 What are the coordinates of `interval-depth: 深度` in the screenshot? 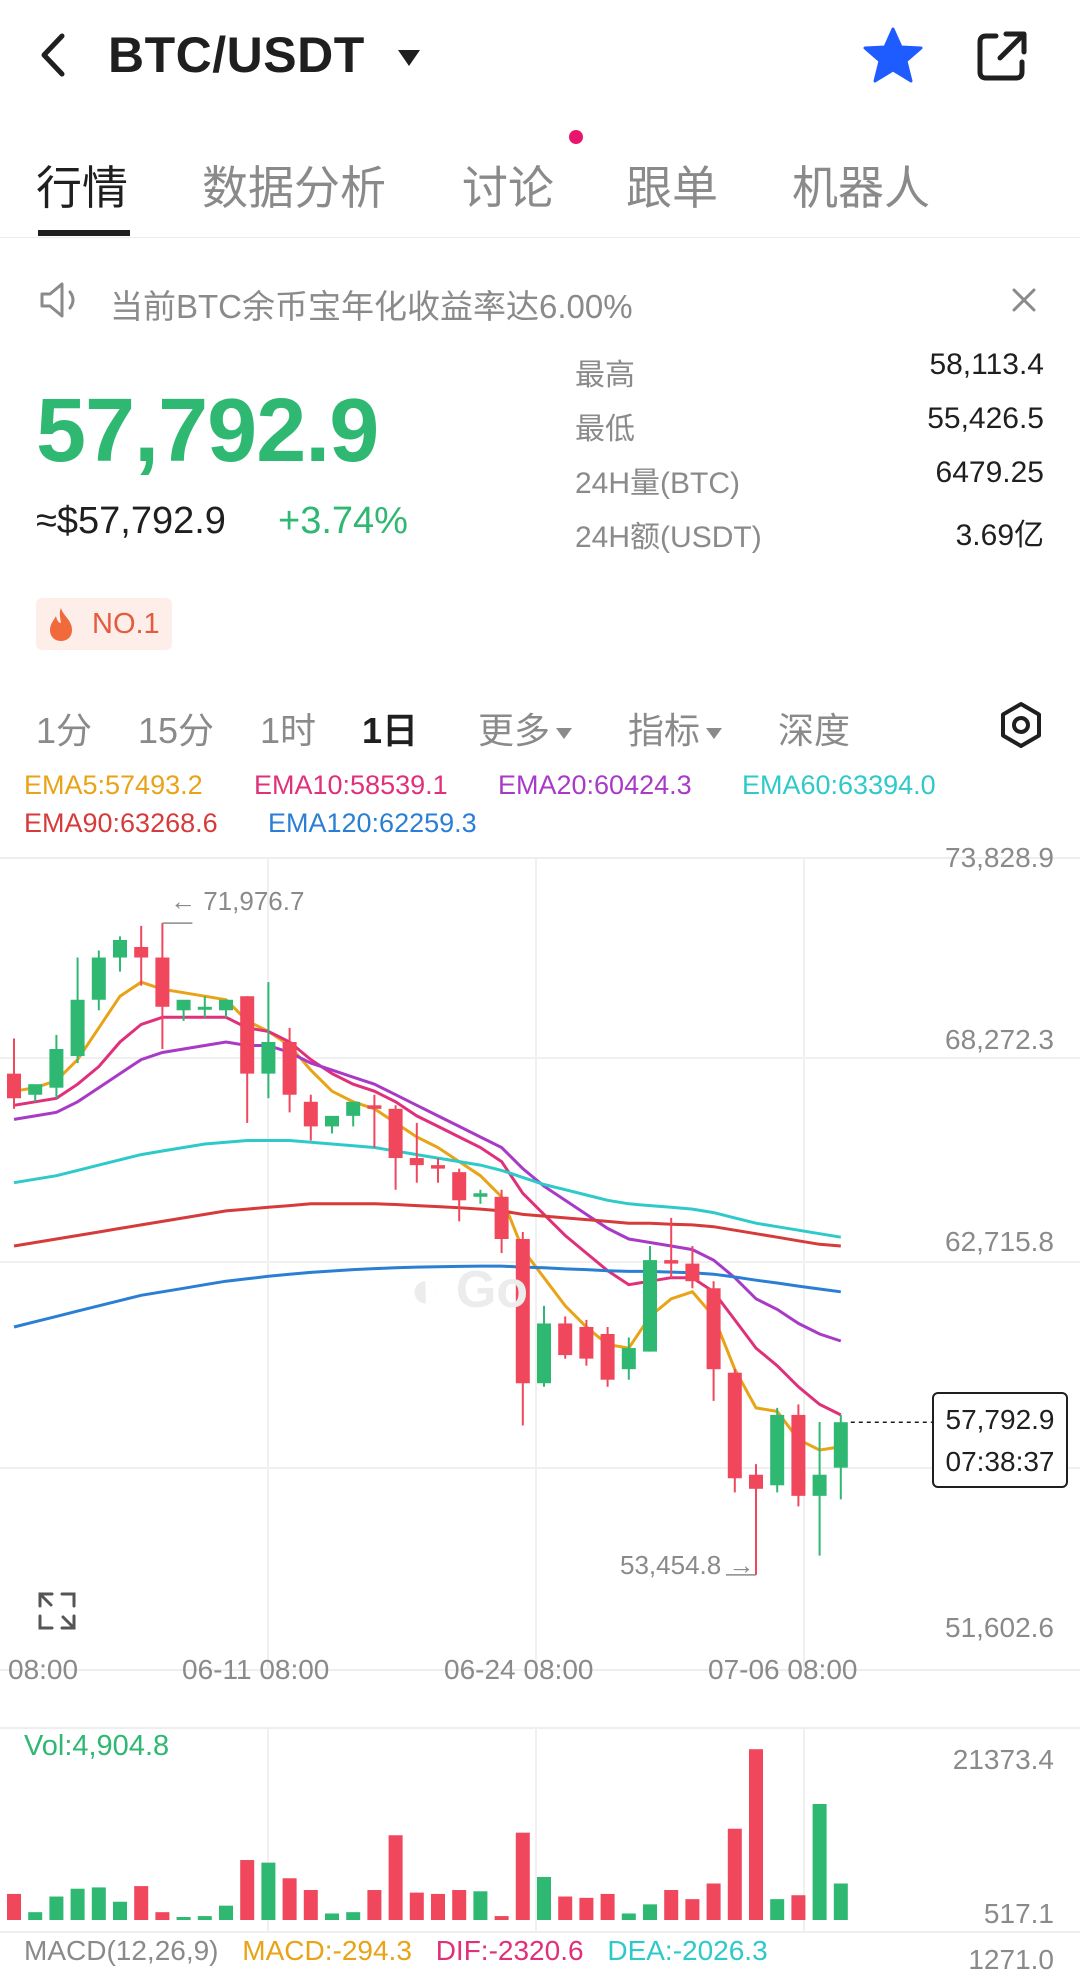 It's located at (814, 730).